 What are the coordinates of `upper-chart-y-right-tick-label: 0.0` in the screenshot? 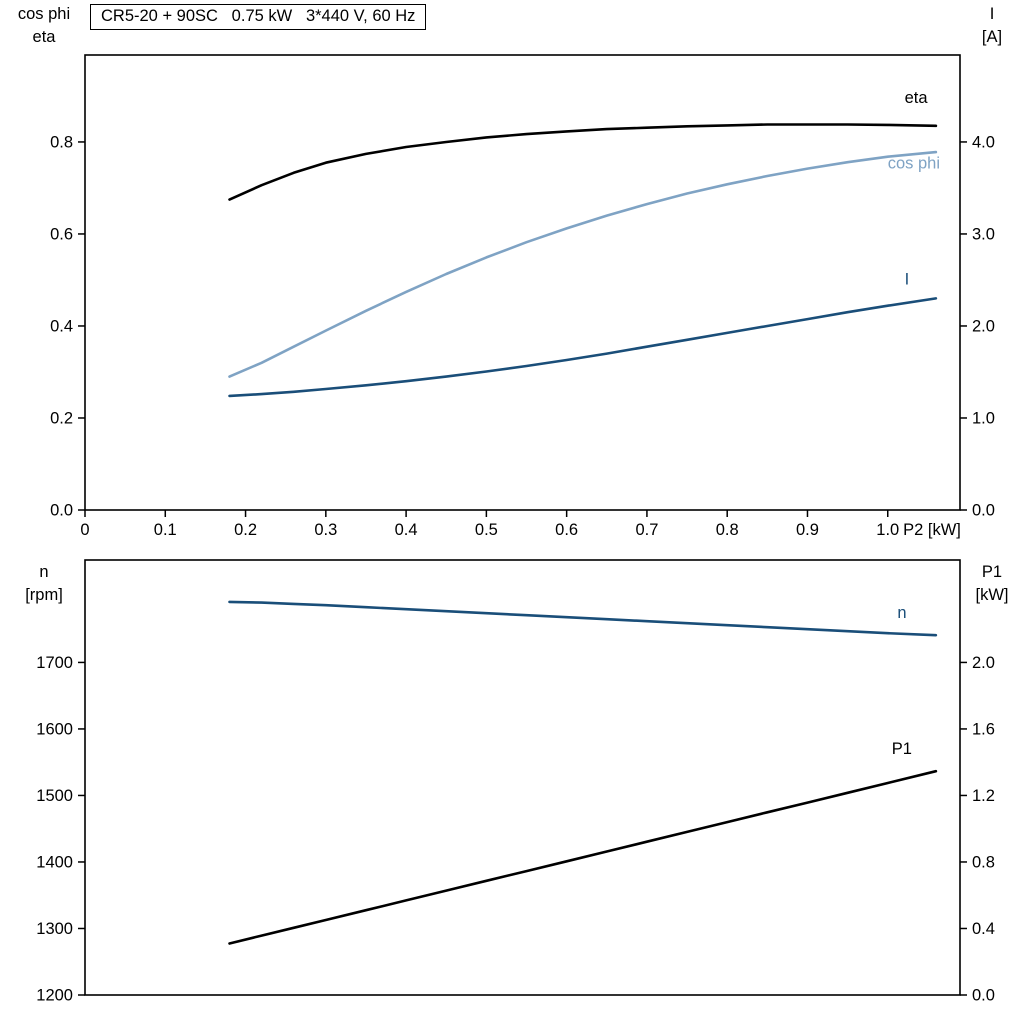 It's located at (983, 511).